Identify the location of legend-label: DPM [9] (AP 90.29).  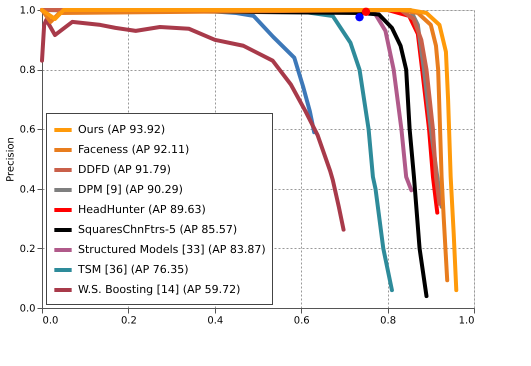
(130, 189).